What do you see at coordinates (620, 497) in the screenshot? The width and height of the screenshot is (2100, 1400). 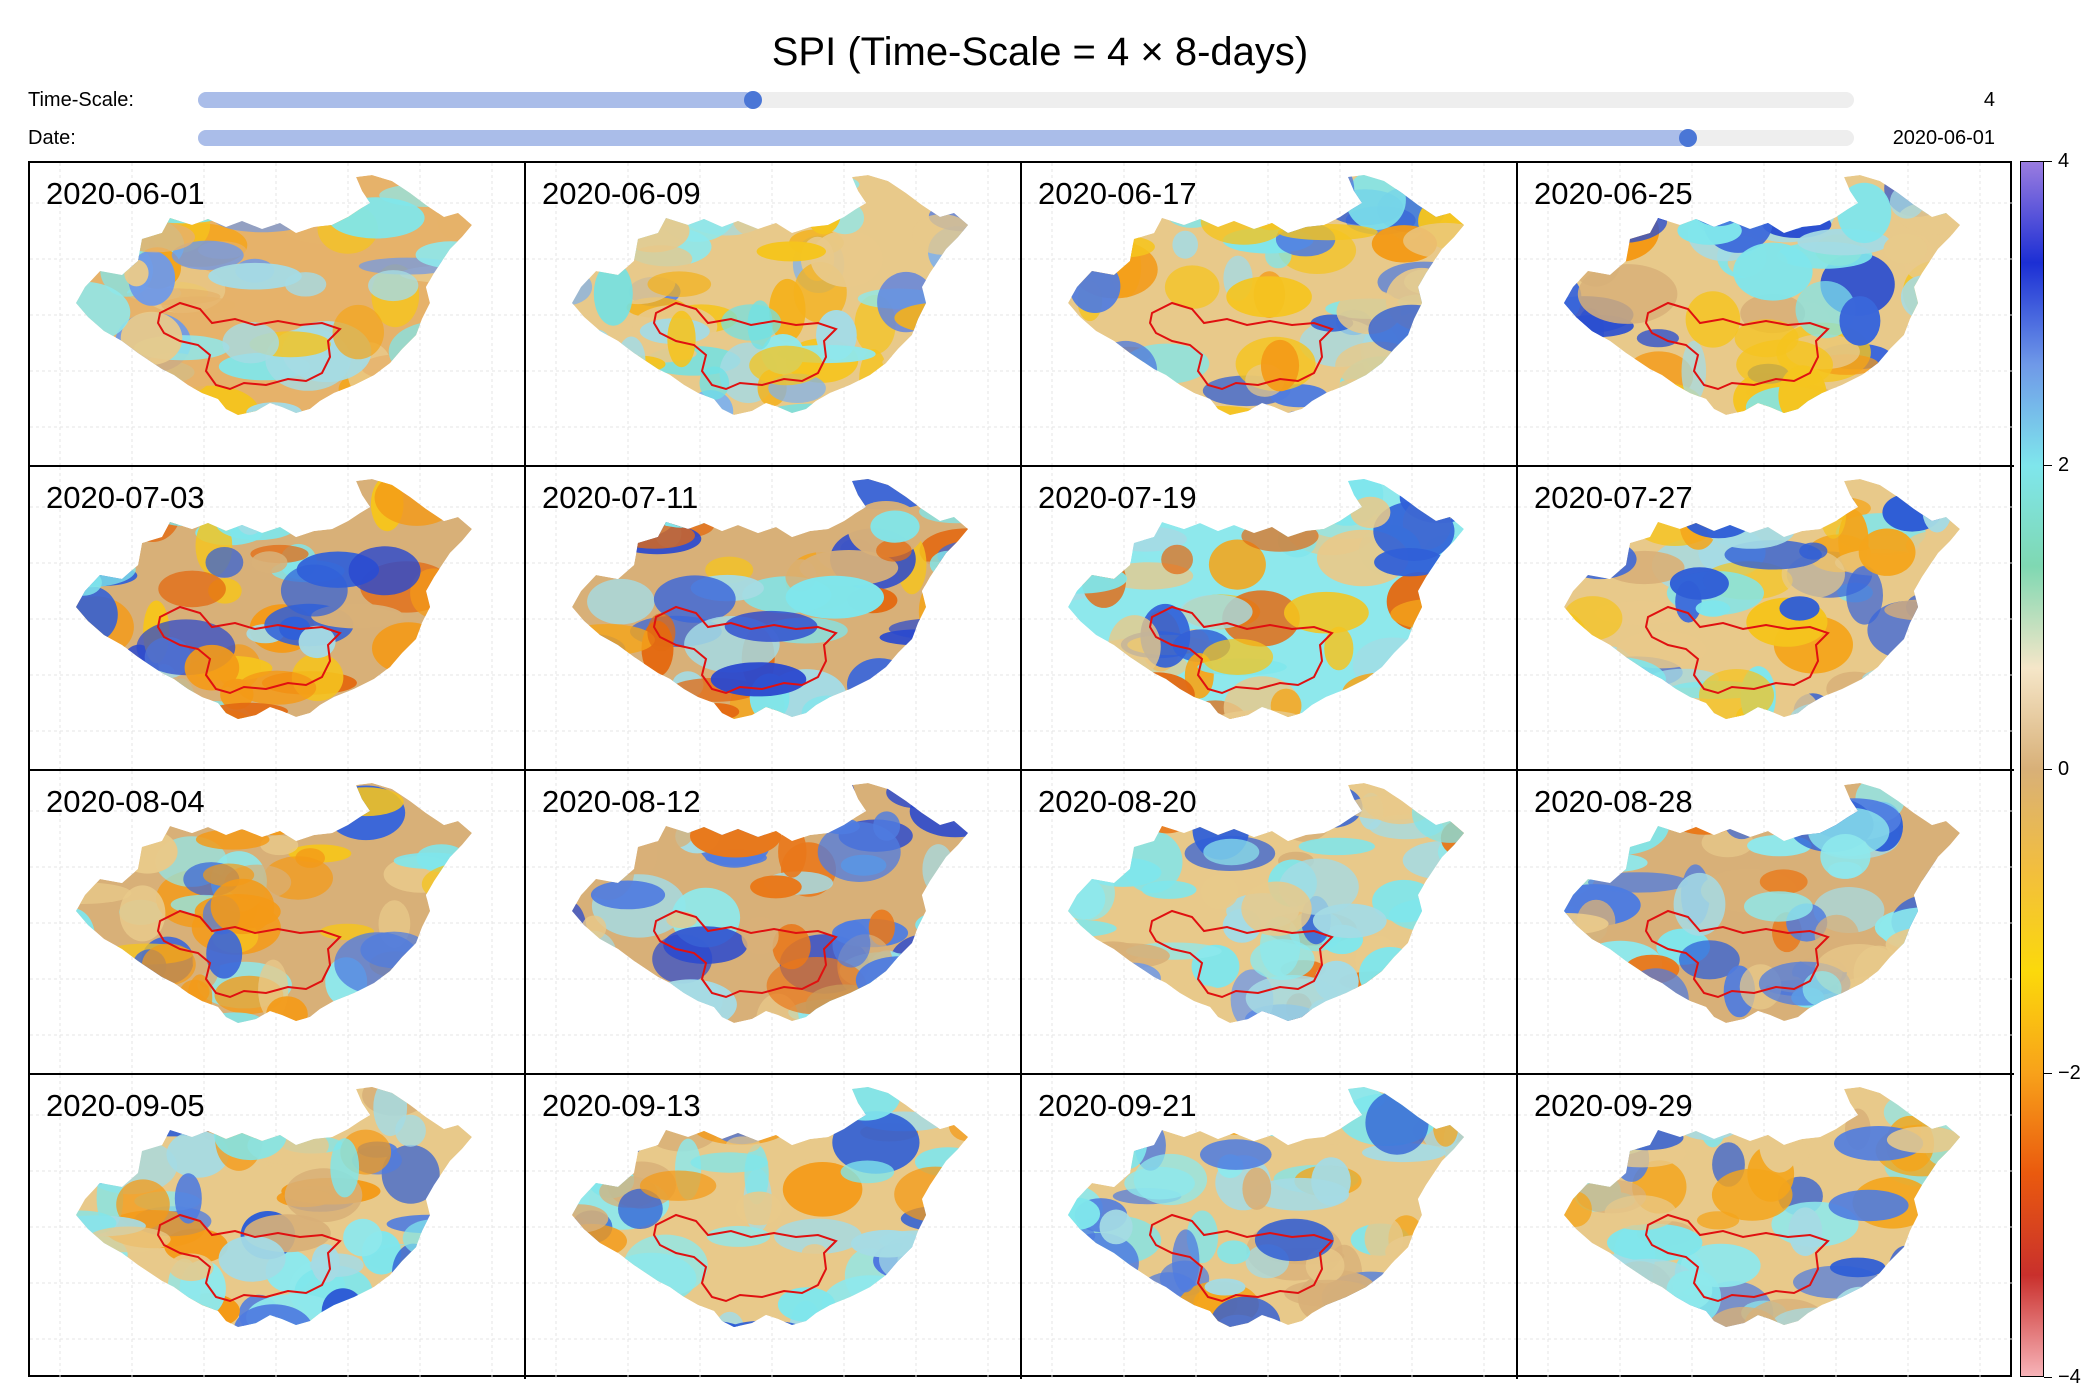 I see `panel-date-label: 2020-07-11` at bounding box center [620, 497].